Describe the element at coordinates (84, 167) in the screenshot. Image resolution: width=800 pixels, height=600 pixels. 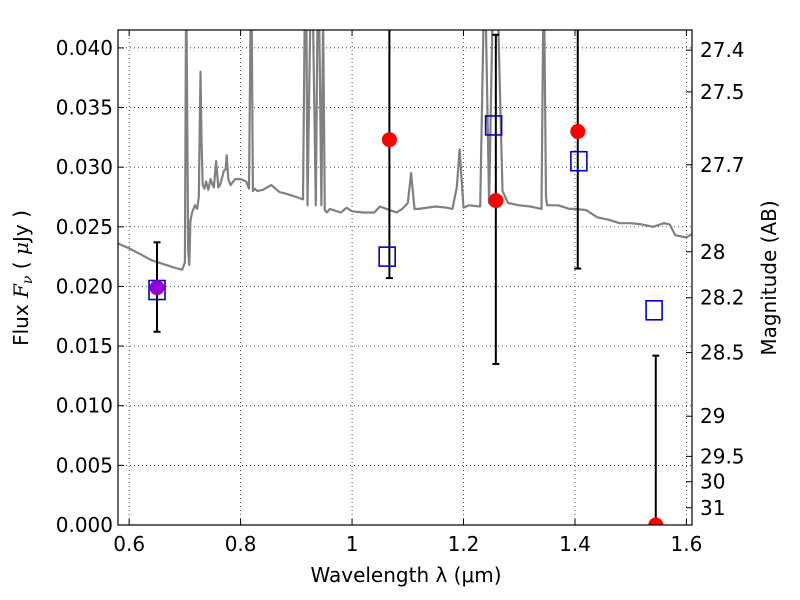
I see `y-tick-label: 0.030` at that location.